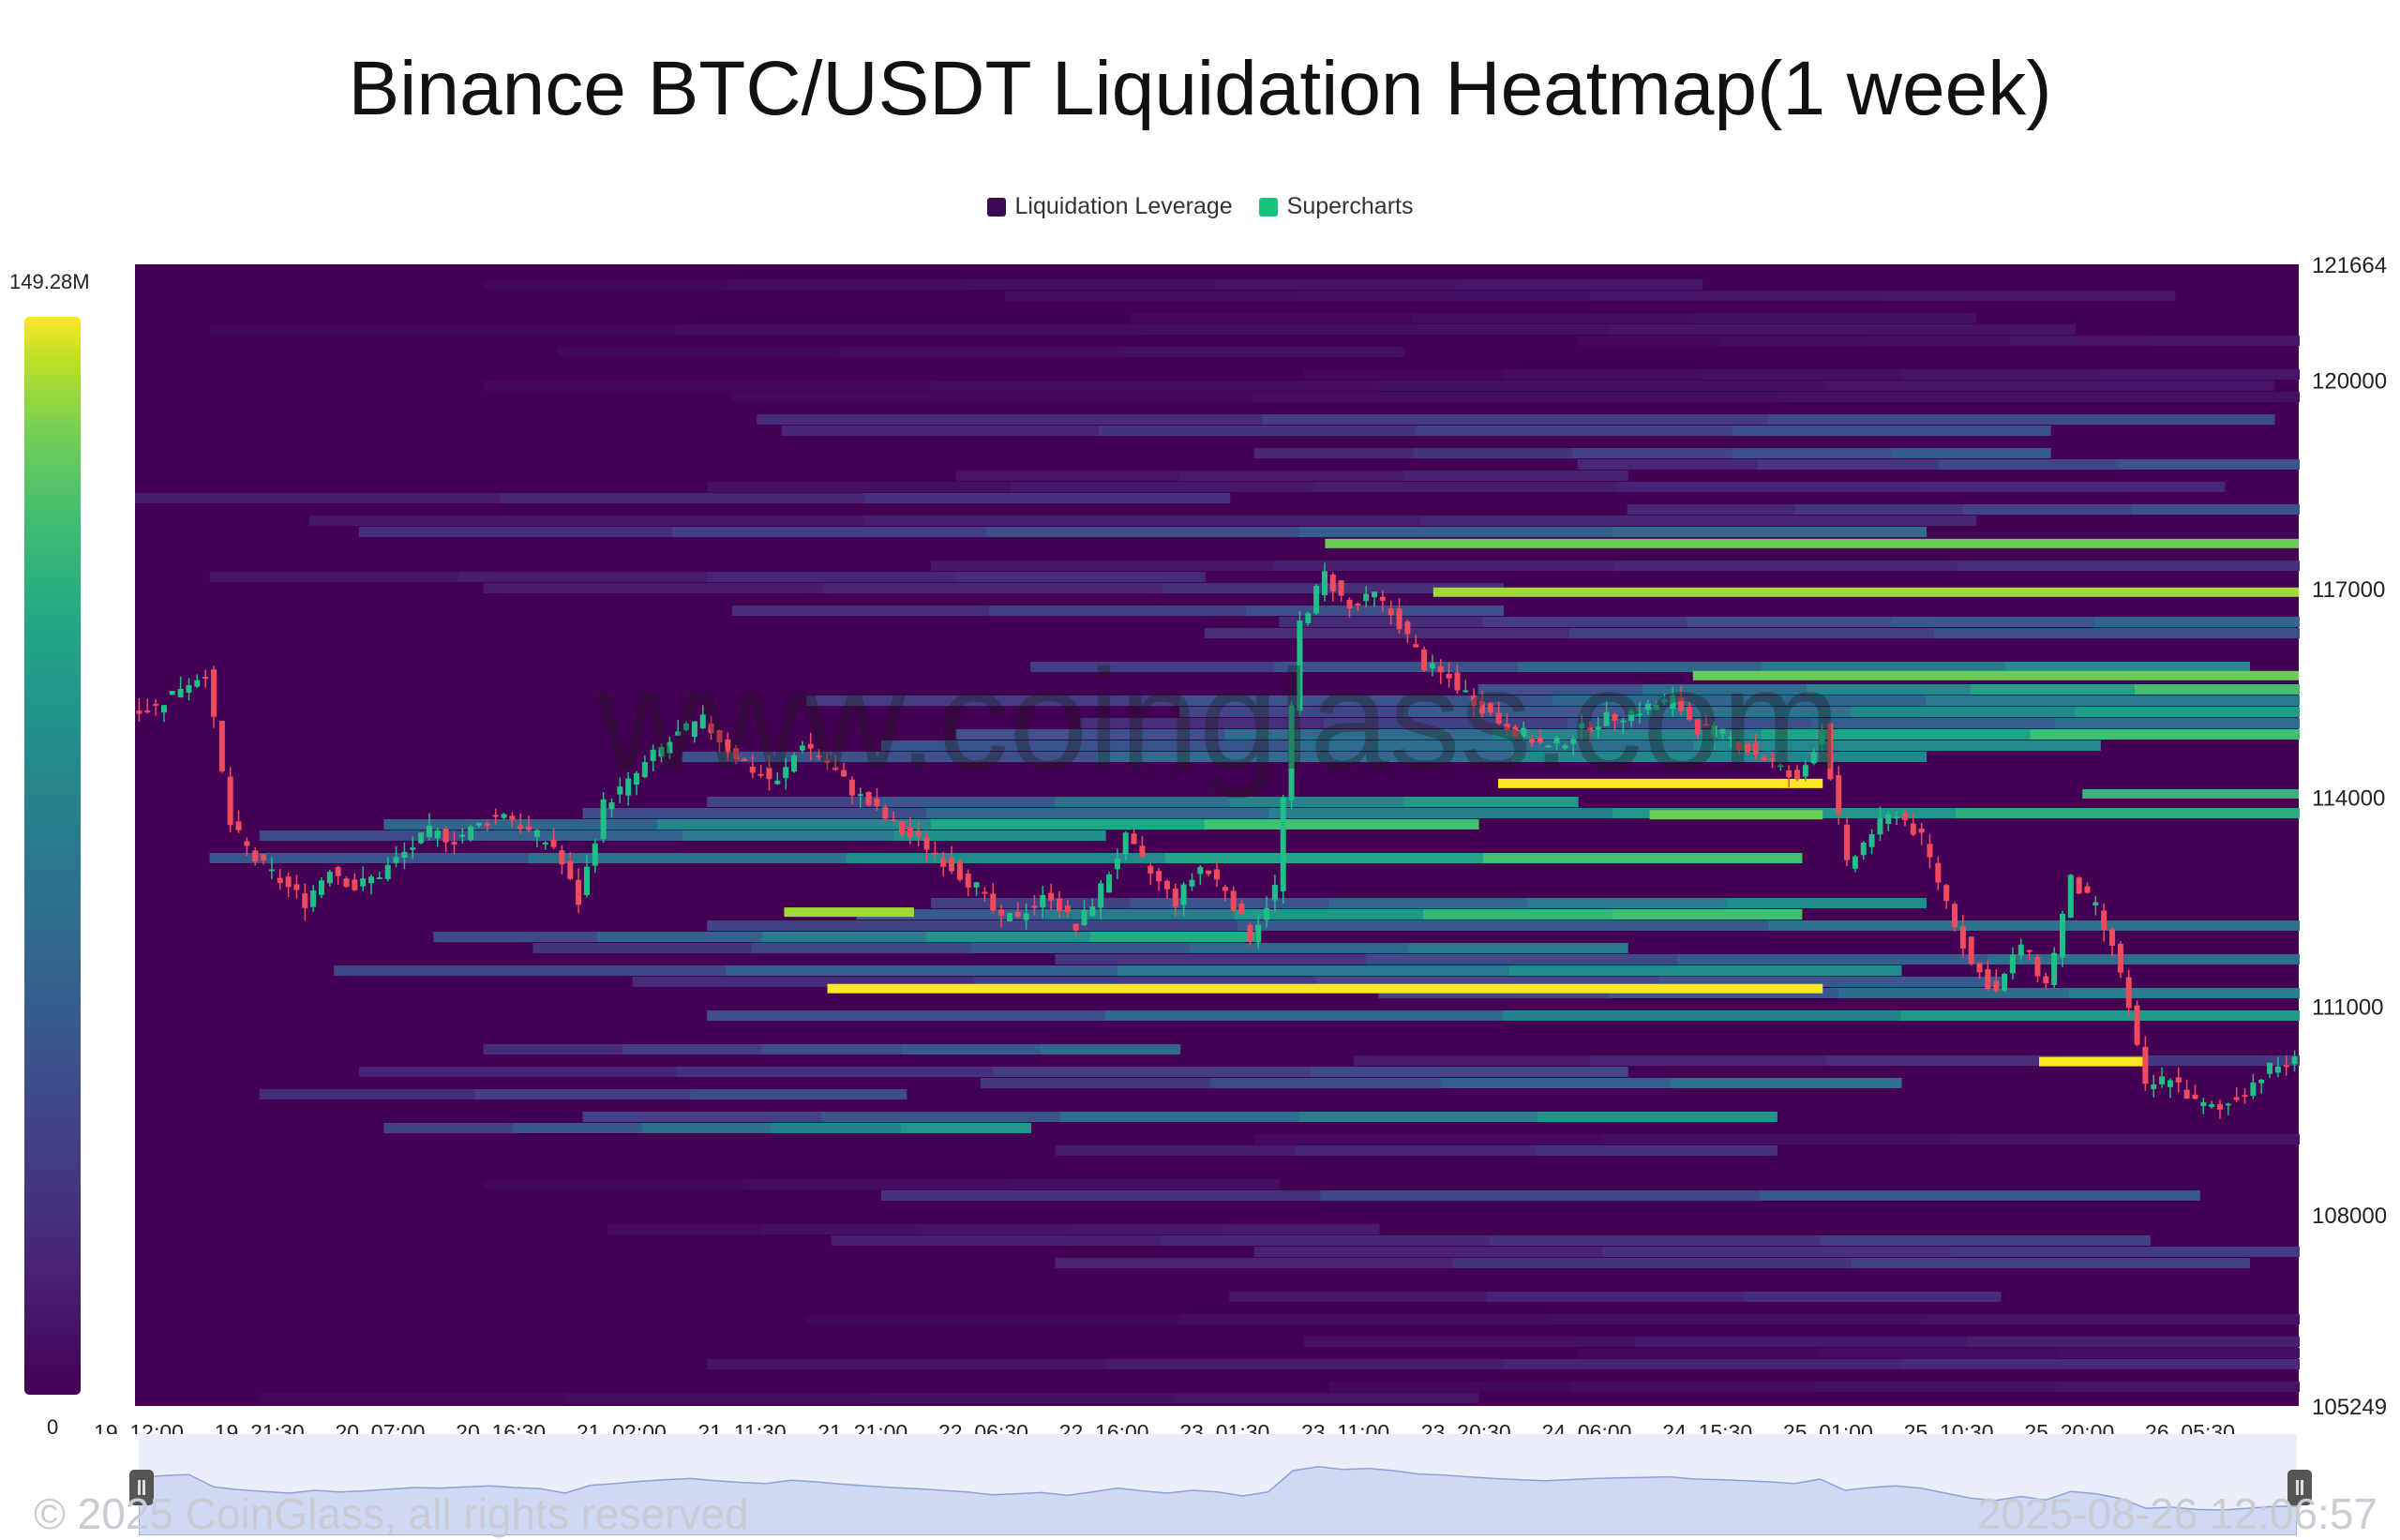 This screenshot has height=1540, width=2400. I want to click on navigator-price-area, so click(1218, 1501).